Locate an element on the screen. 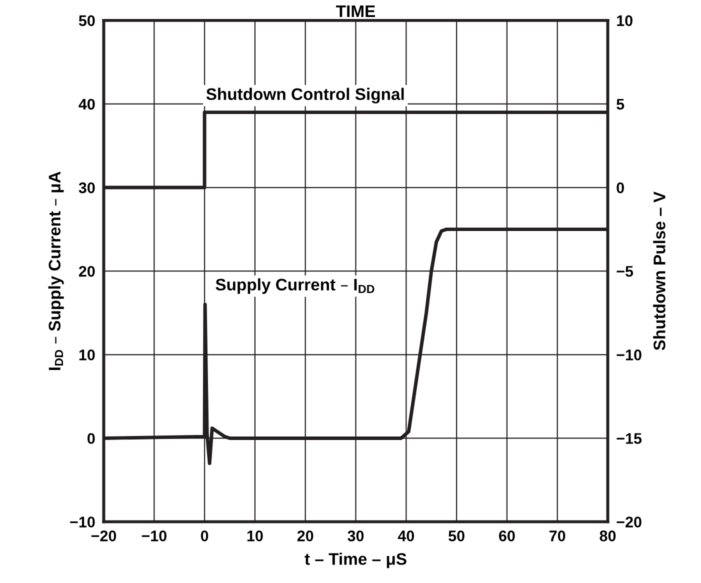 The height and width of the screenshot is (583, 701). x-tick-label: 30 is located at coordinates (356, 536).